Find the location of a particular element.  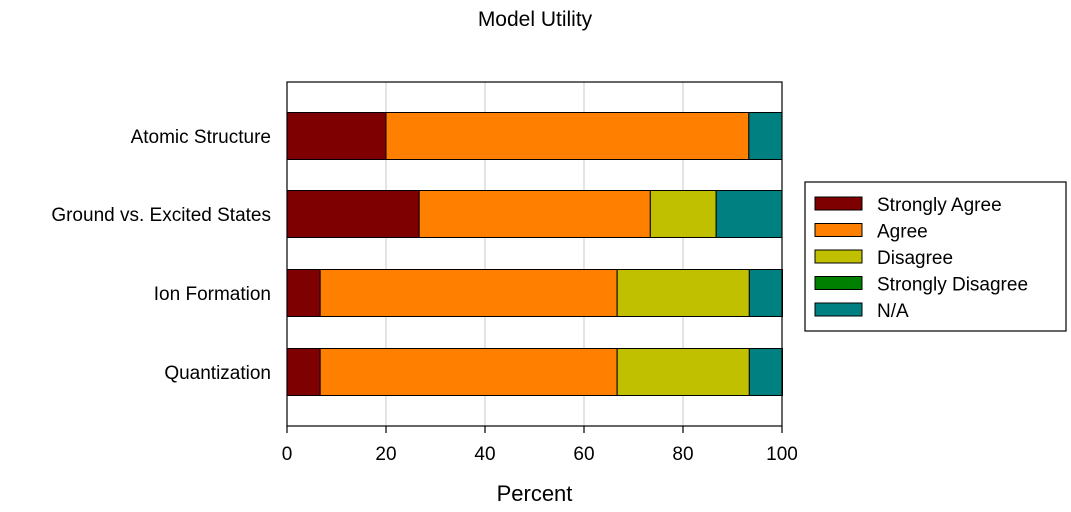

x-tick-label: 20 is located at coordinates (385, 454).